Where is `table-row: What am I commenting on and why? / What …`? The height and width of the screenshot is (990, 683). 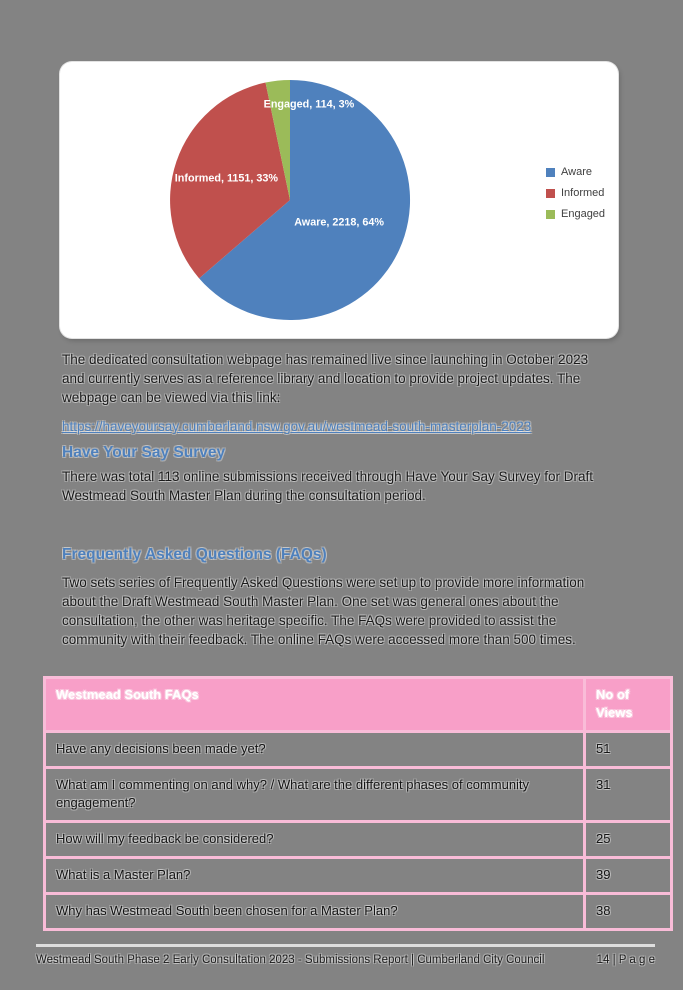
table-row: What am I commenting on and why? / What … is located at coordinates (358, 794).